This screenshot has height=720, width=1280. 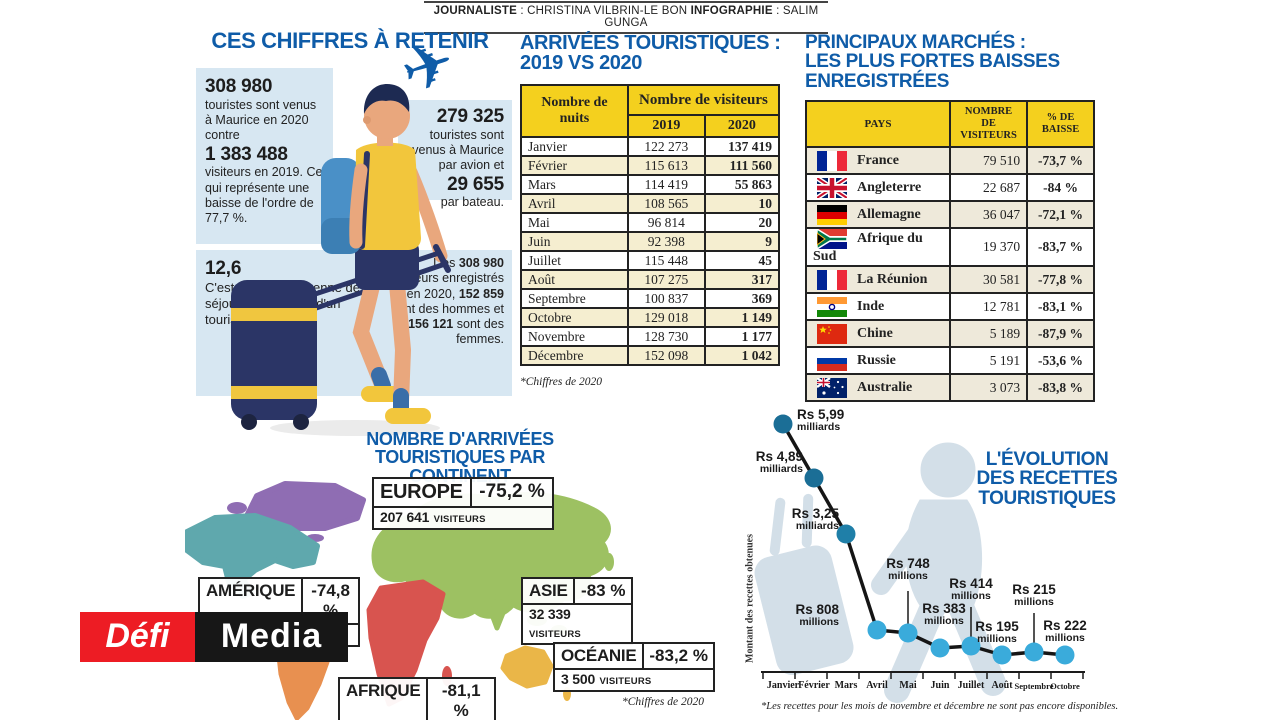 I want to click on table-row: Russie 5 191 -53,6 %, so click(x=949, y=360).